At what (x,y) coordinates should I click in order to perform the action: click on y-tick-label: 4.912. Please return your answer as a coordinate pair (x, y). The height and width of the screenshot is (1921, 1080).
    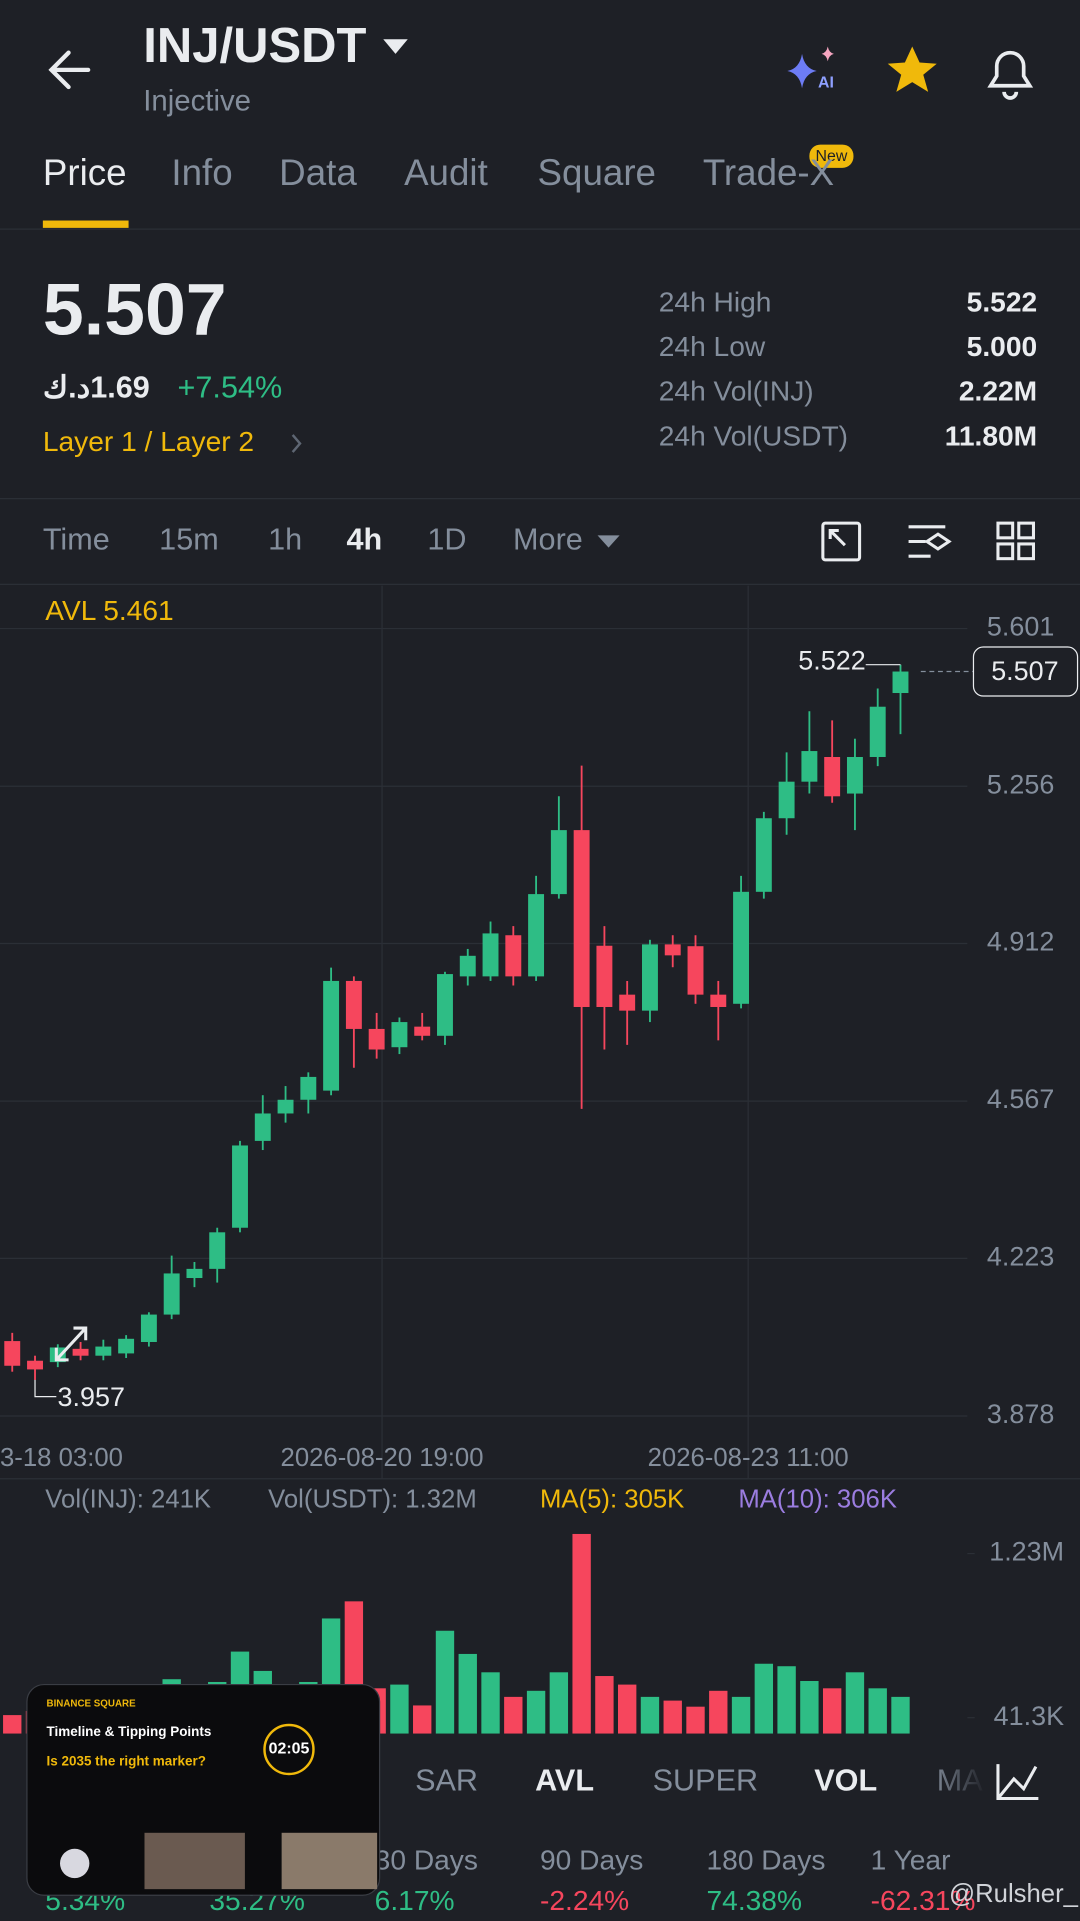
    Looking at the image, I should click on (1020, 942).